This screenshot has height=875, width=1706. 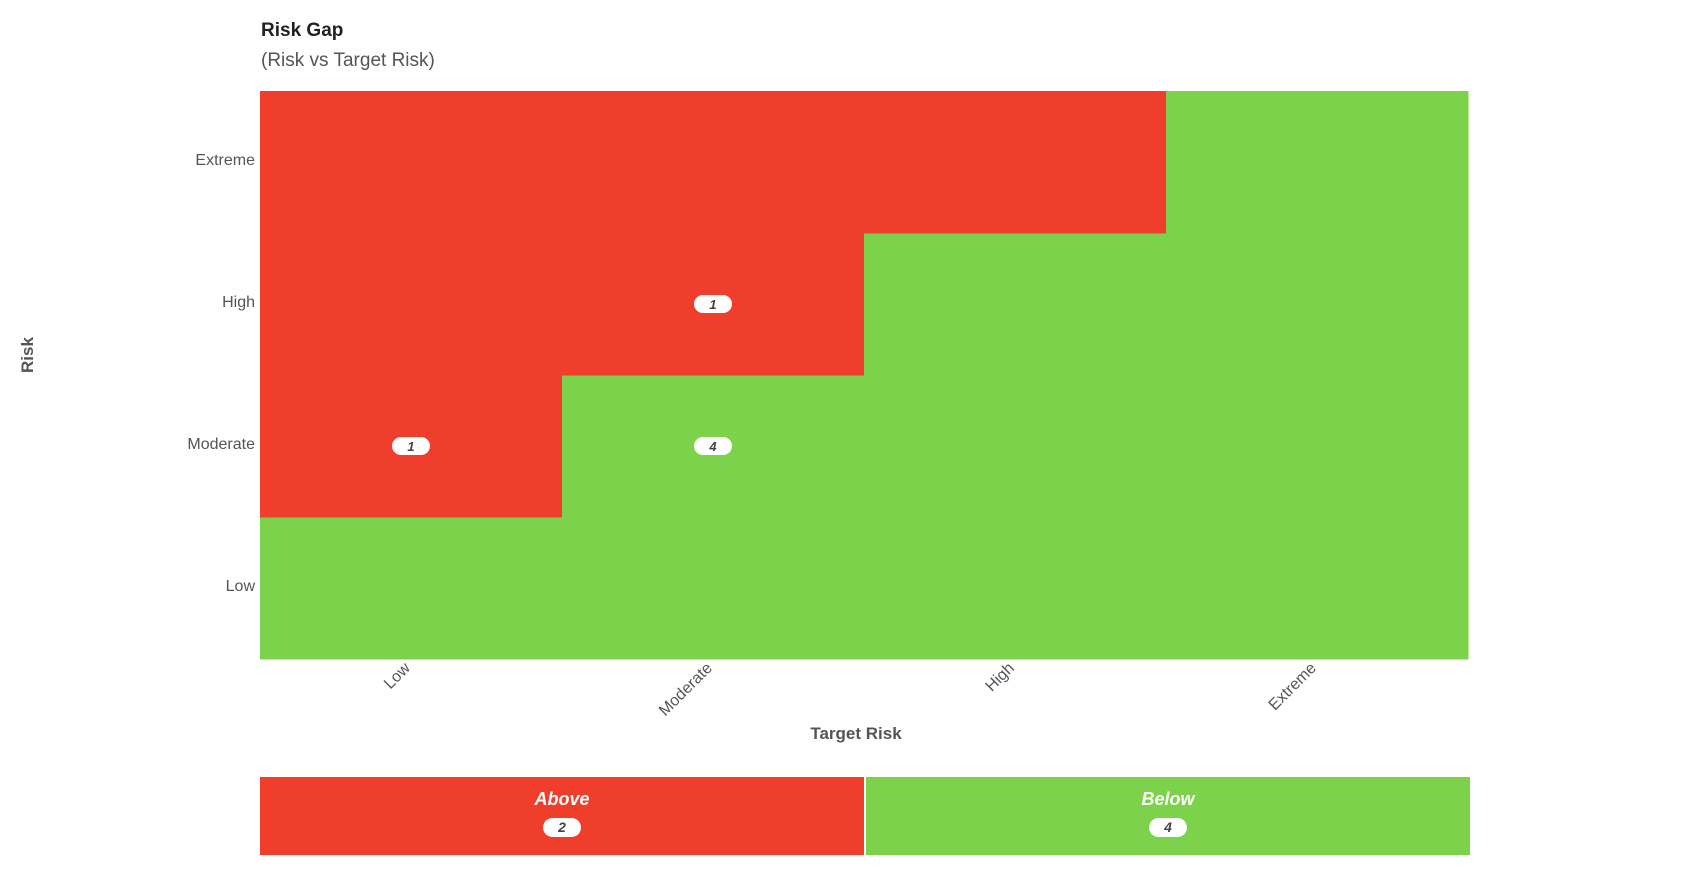 I want to click on heatmap-cell-high-moderate, so click(x=1015, y=446).